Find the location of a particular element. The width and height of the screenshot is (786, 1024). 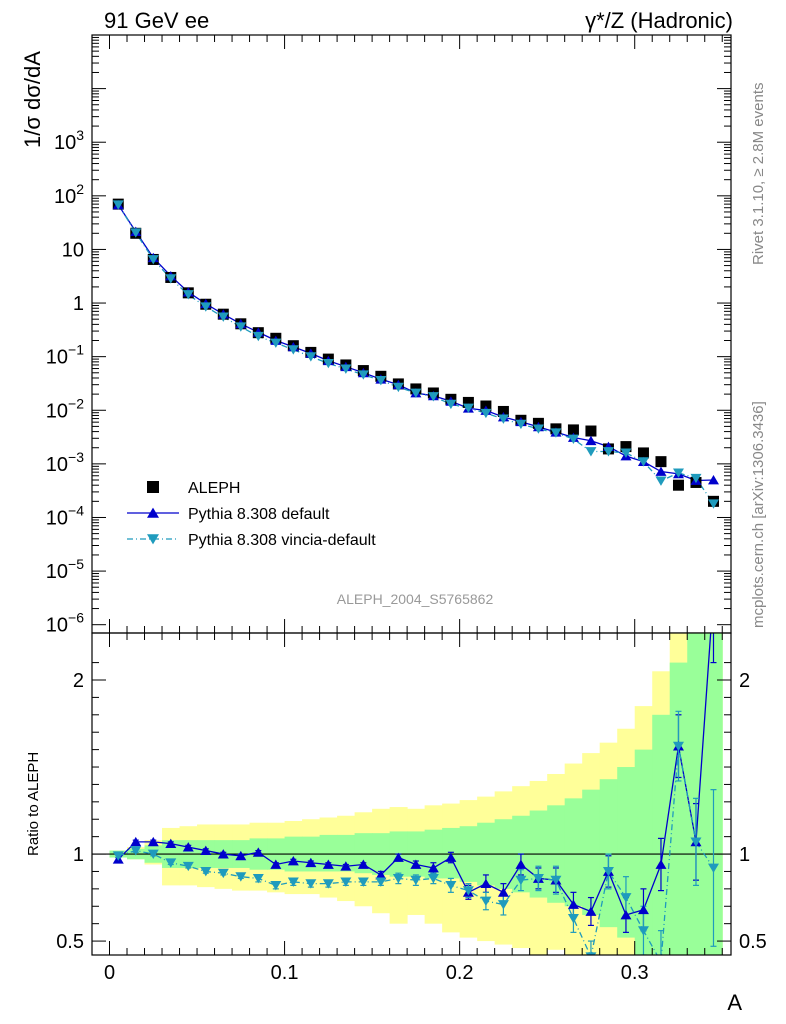

y-tick-label: 10⁻⁵ is located at coordinates (65, 569).